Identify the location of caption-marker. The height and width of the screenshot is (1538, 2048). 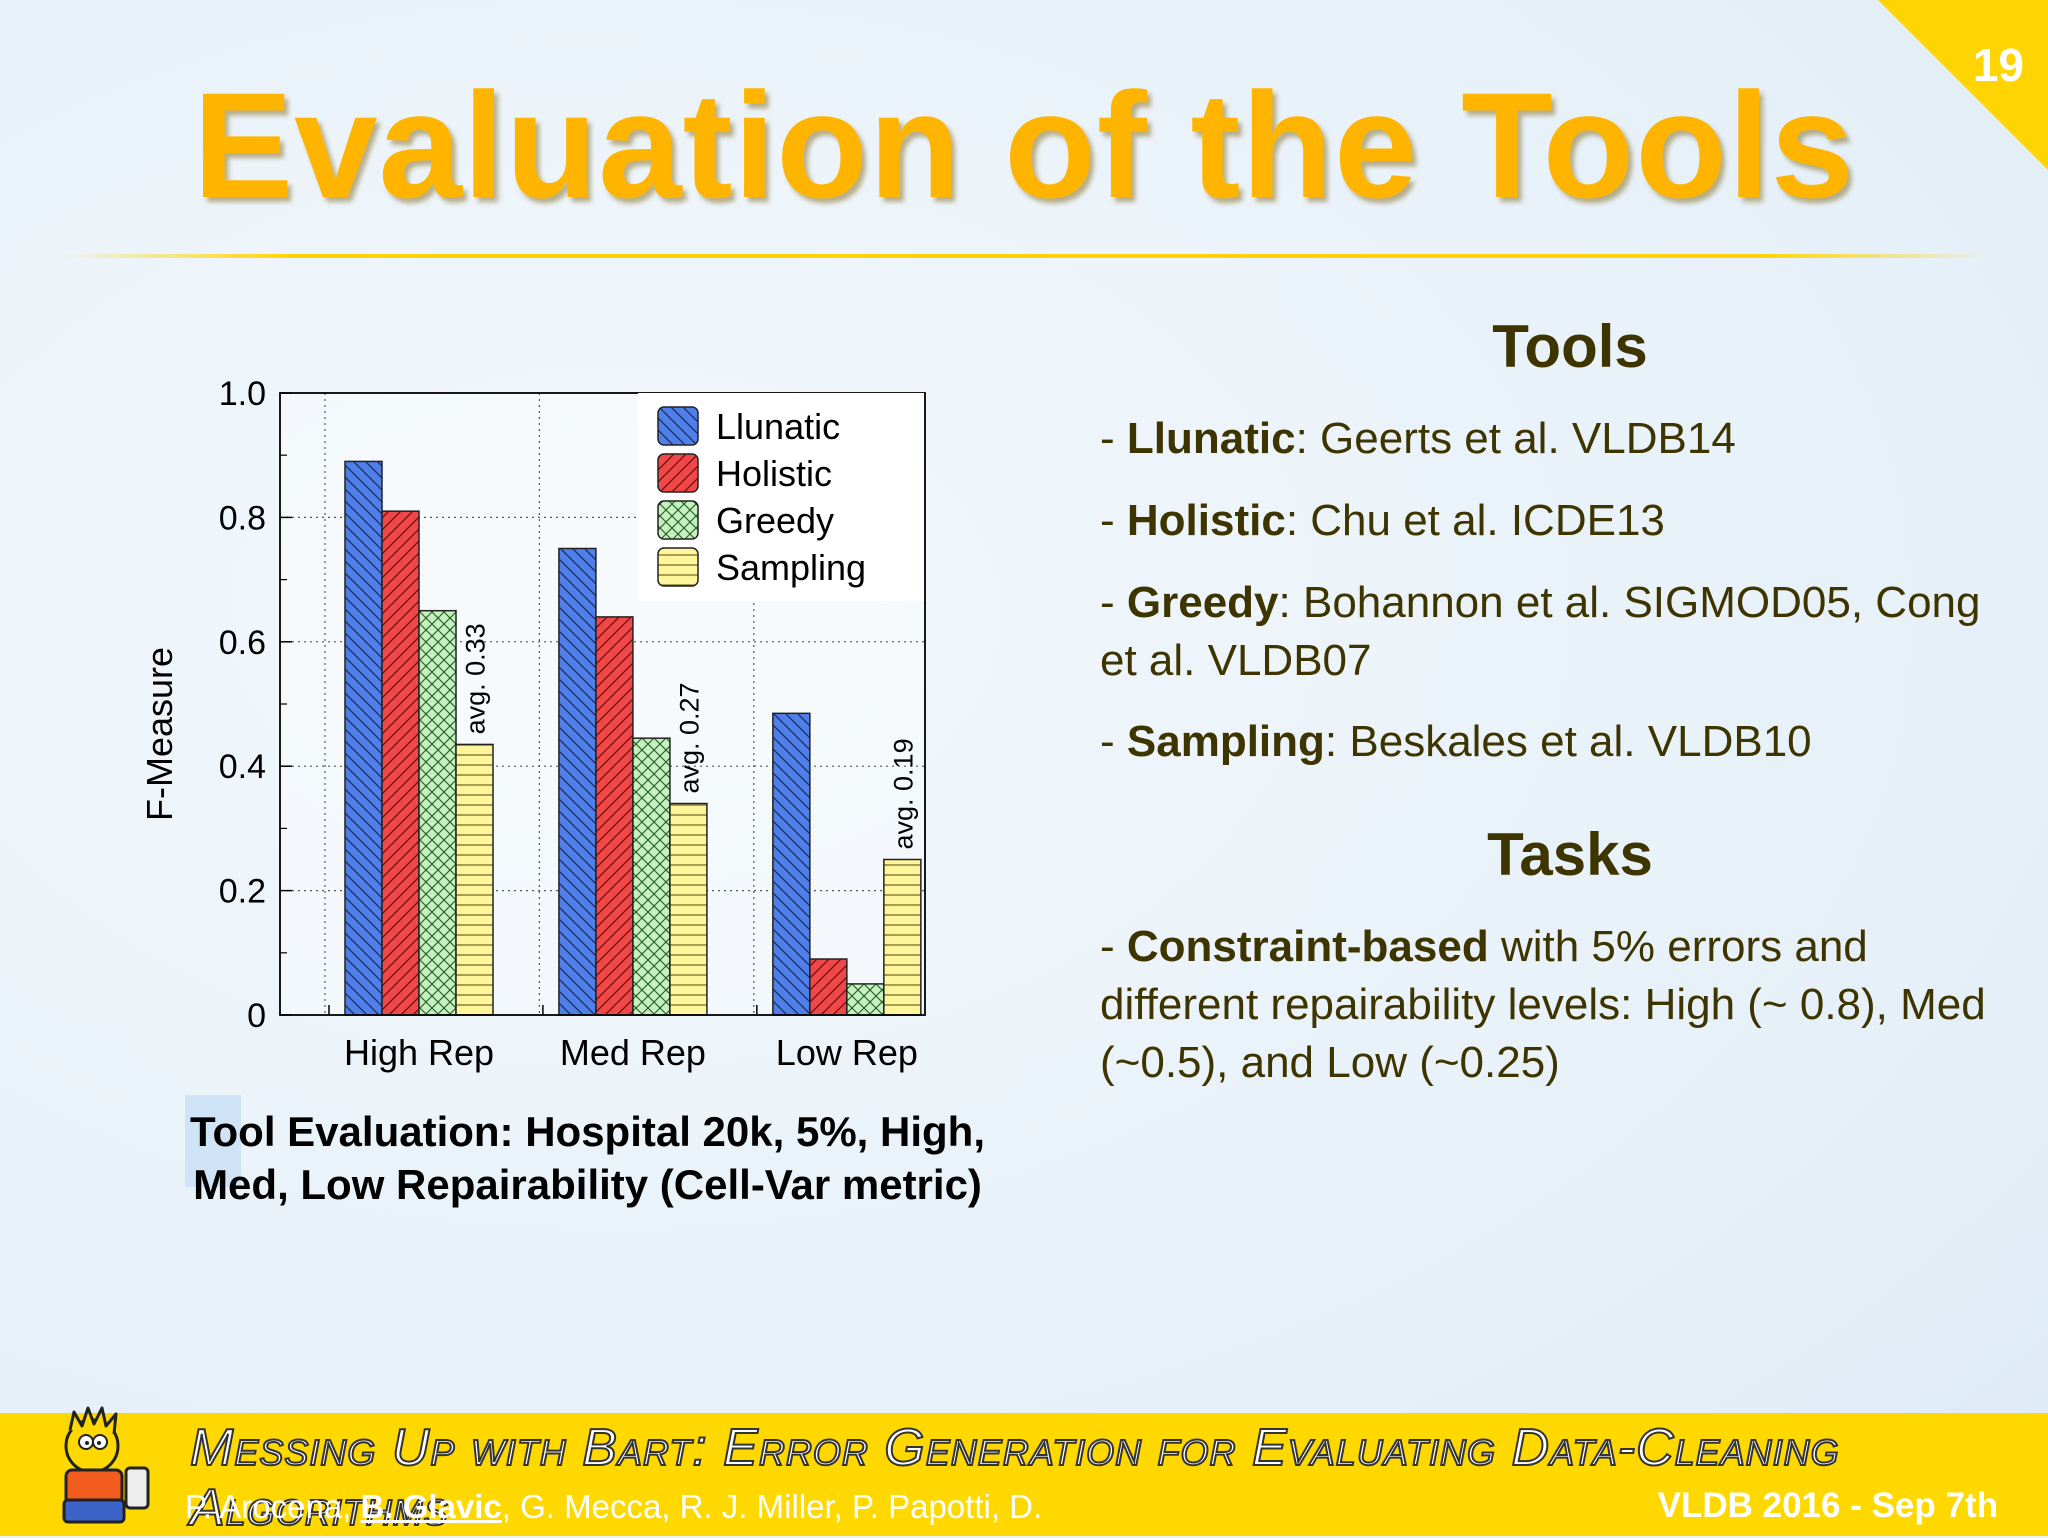
(213, 1141).